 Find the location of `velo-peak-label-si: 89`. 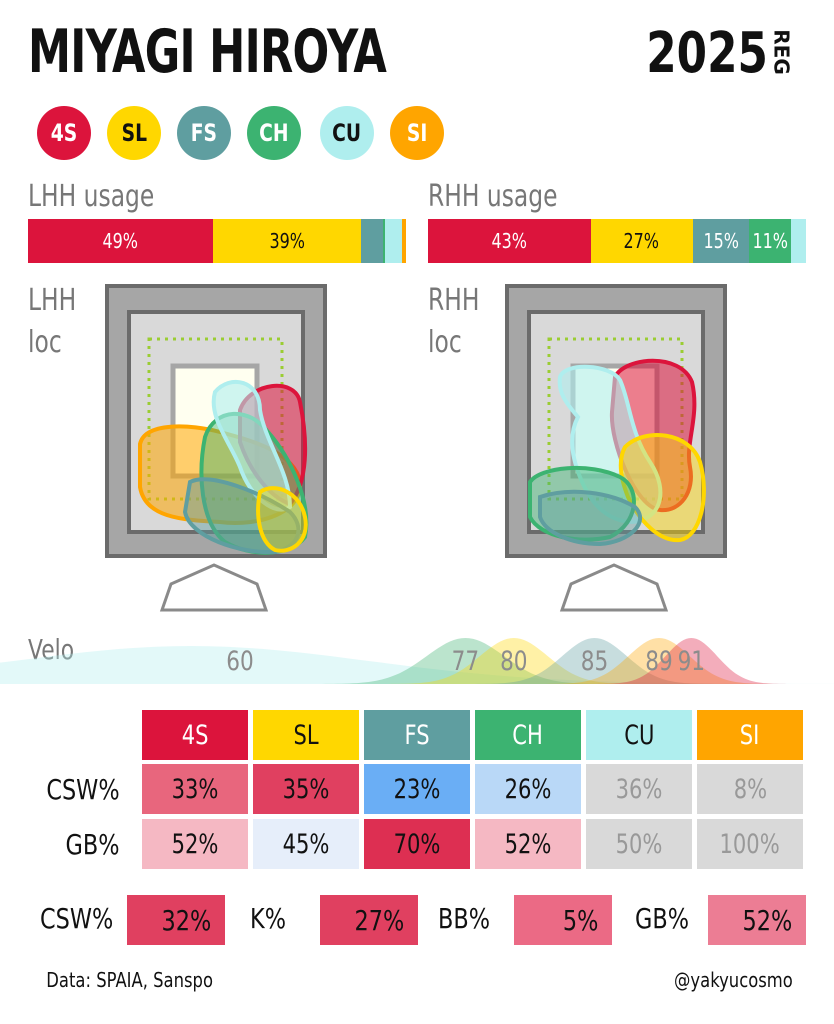

velo-peak-label-si: 89 is located at coordinates (658, 661).